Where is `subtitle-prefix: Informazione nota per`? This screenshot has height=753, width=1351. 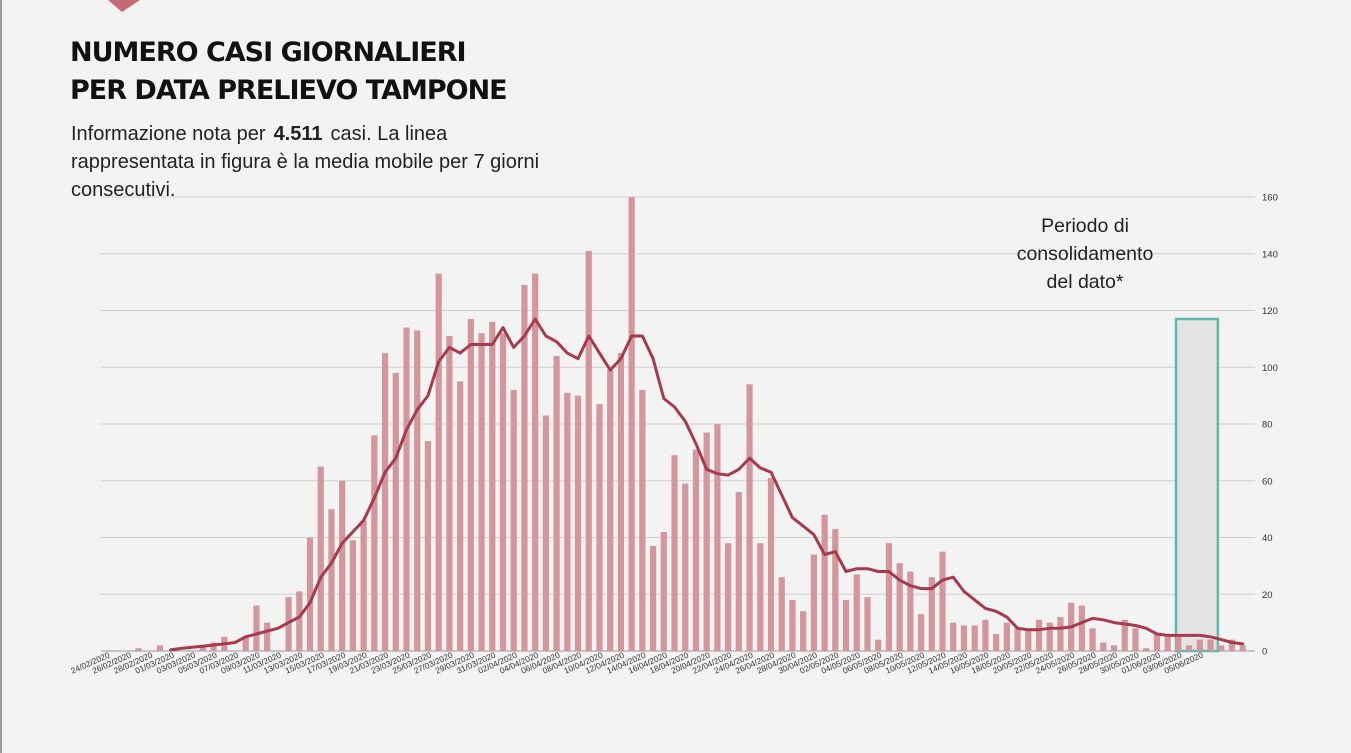
subtitle-prefix: Informazione nota per is located at coordinates (168, 134).